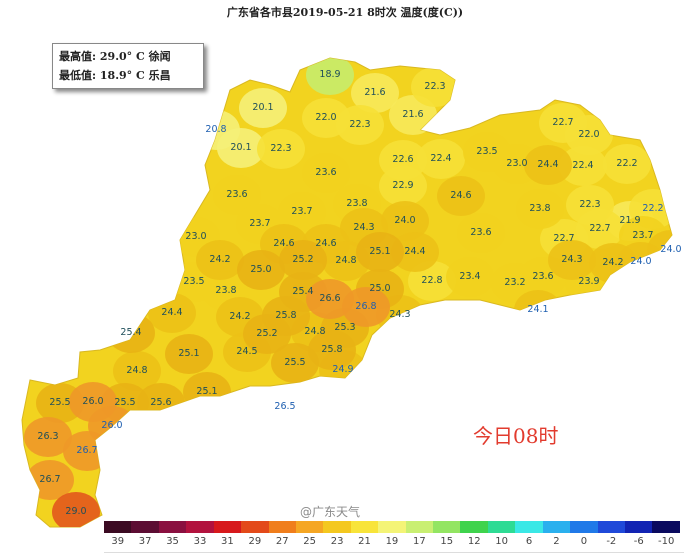 This screenshot has width=690, height=556. I want to click on station-temperature-label: 24.8, so click(136, 370).